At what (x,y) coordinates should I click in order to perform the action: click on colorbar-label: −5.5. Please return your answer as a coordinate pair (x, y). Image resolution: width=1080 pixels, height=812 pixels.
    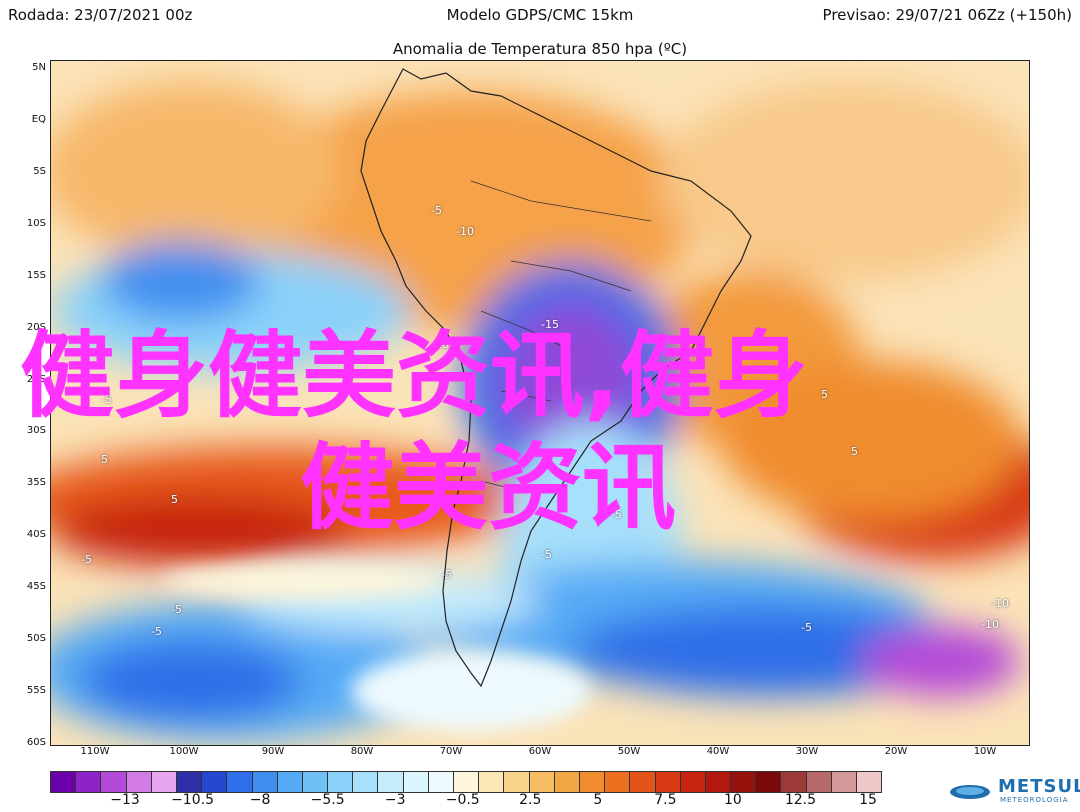
    Looking at the image, I should click on (327, 800).